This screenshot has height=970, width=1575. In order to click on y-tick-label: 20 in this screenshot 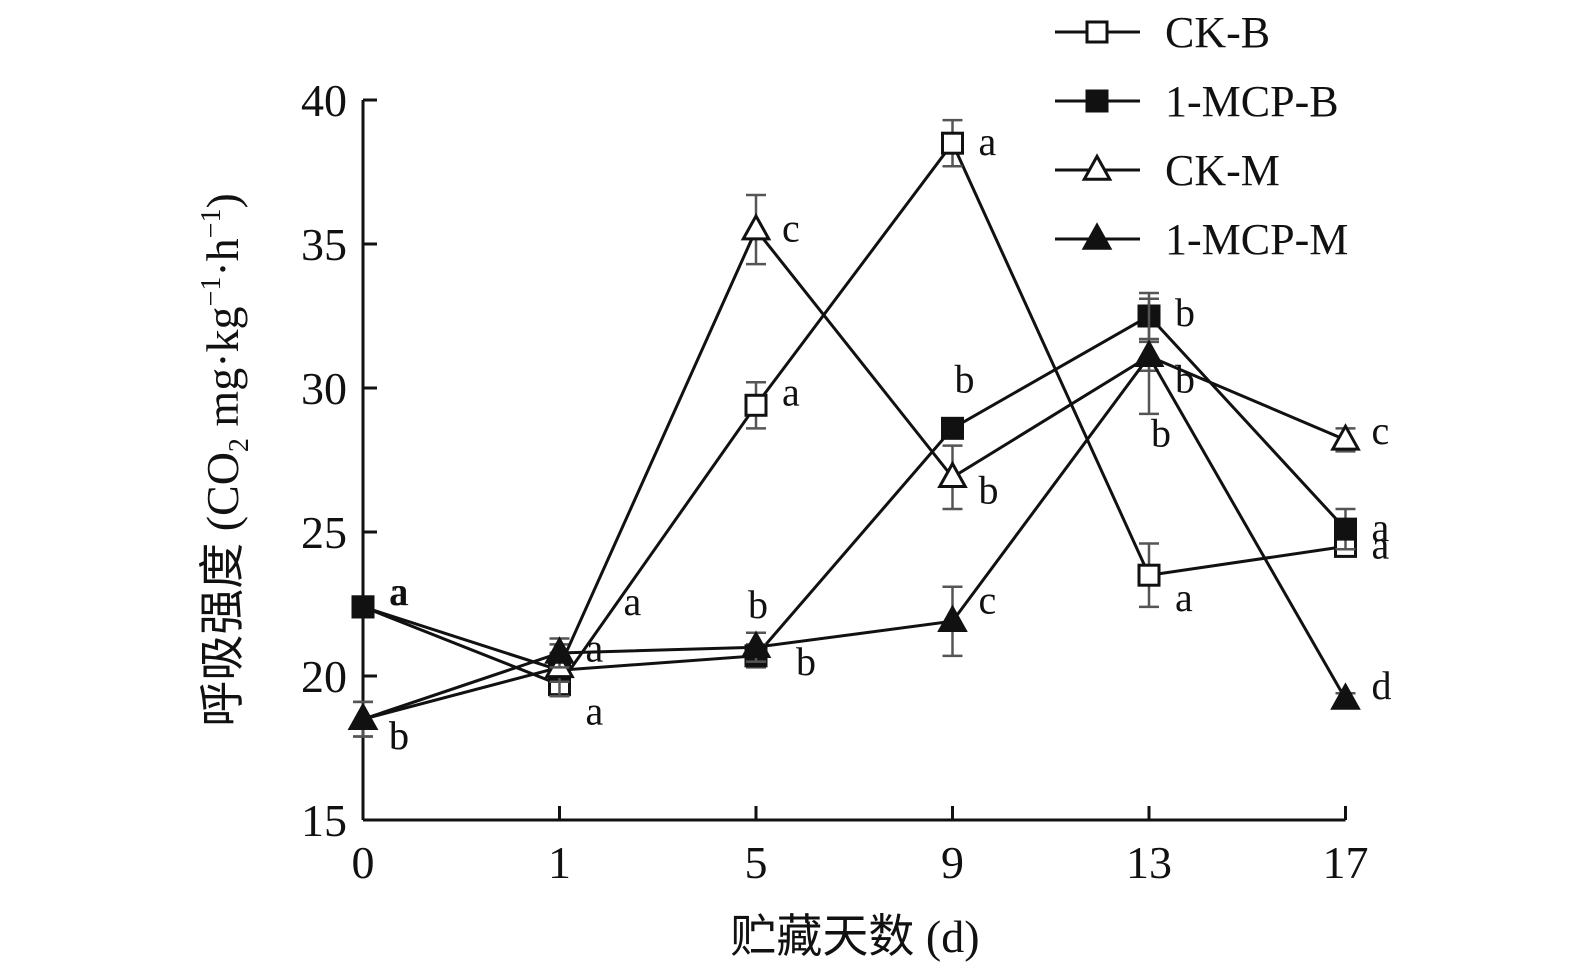, I will do `click(324, 676)`.